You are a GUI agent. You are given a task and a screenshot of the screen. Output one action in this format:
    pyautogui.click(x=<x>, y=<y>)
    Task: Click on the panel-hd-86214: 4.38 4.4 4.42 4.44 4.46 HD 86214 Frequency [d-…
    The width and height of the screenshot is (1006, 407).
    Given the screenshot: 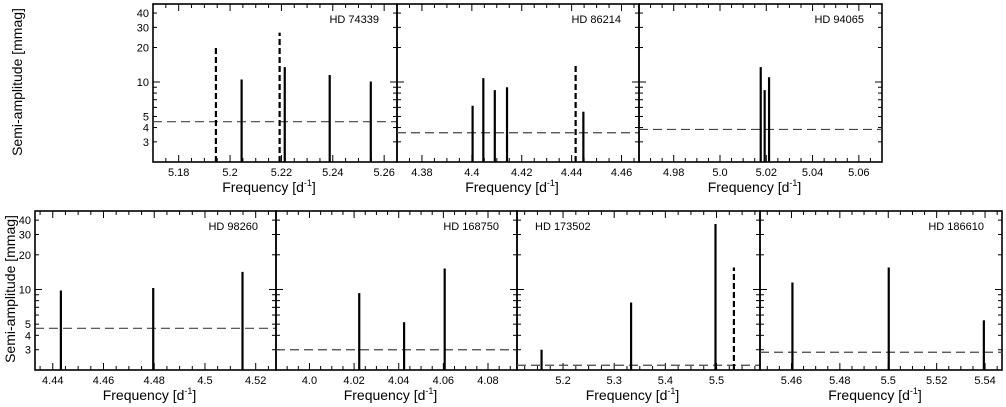 What is the action you would take?
    pyautogui.click(x=518, y=99)
    